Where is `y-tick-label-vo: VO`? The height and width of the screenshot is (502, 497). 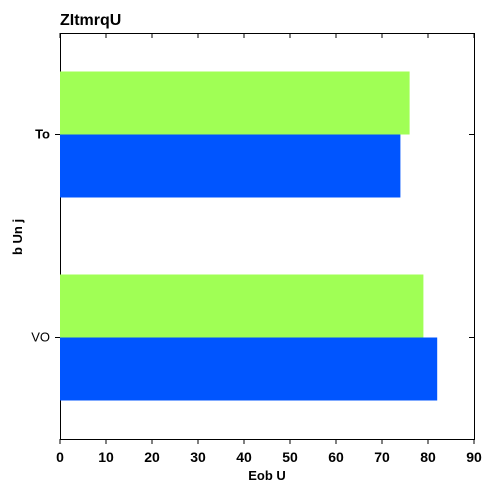
y-tick-label-vo: VO is located at coordinates (40, 337).